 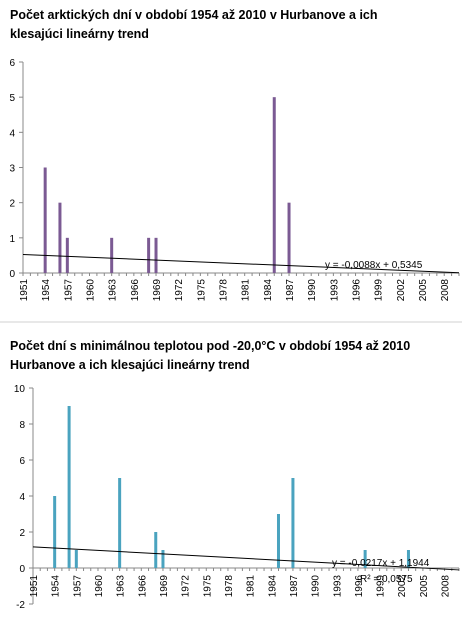 I want to click on chart2-title-line2: Hurbanove a ich klesajúci lineárny trend, so click(x=130, y=365).